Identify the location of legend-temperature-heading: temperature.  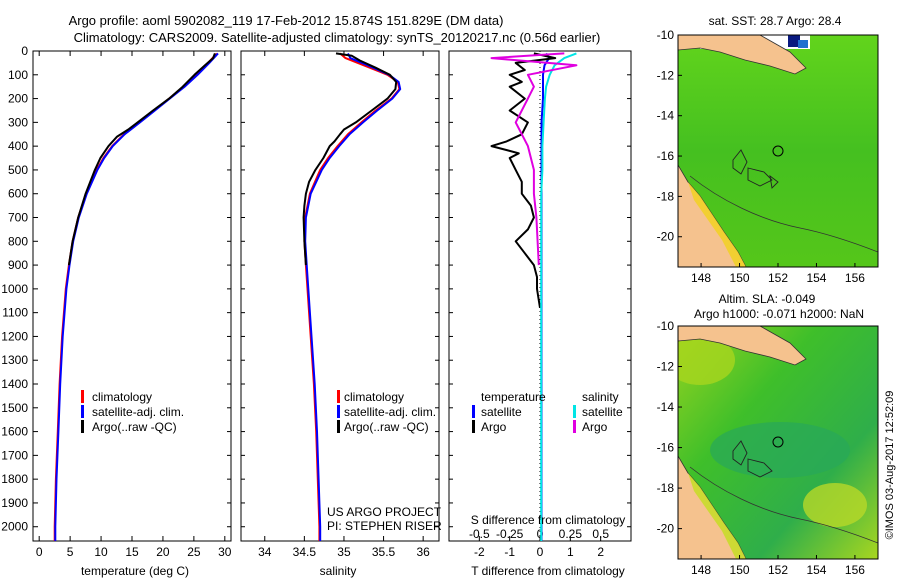
(513, 397).